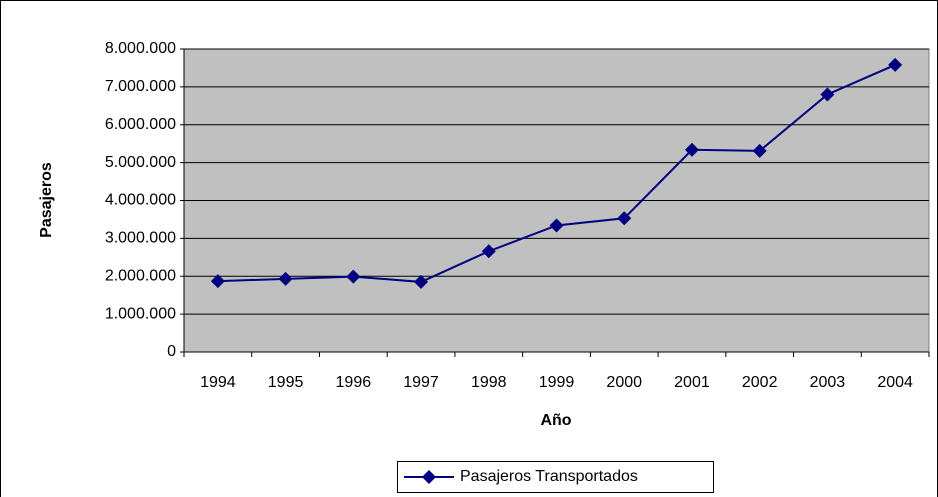 The width and height of the screenshot is (938, 497). Describe the element at coordinates (828, 382) in the screenshot. I see `x-tick-label: 2003` at that location.